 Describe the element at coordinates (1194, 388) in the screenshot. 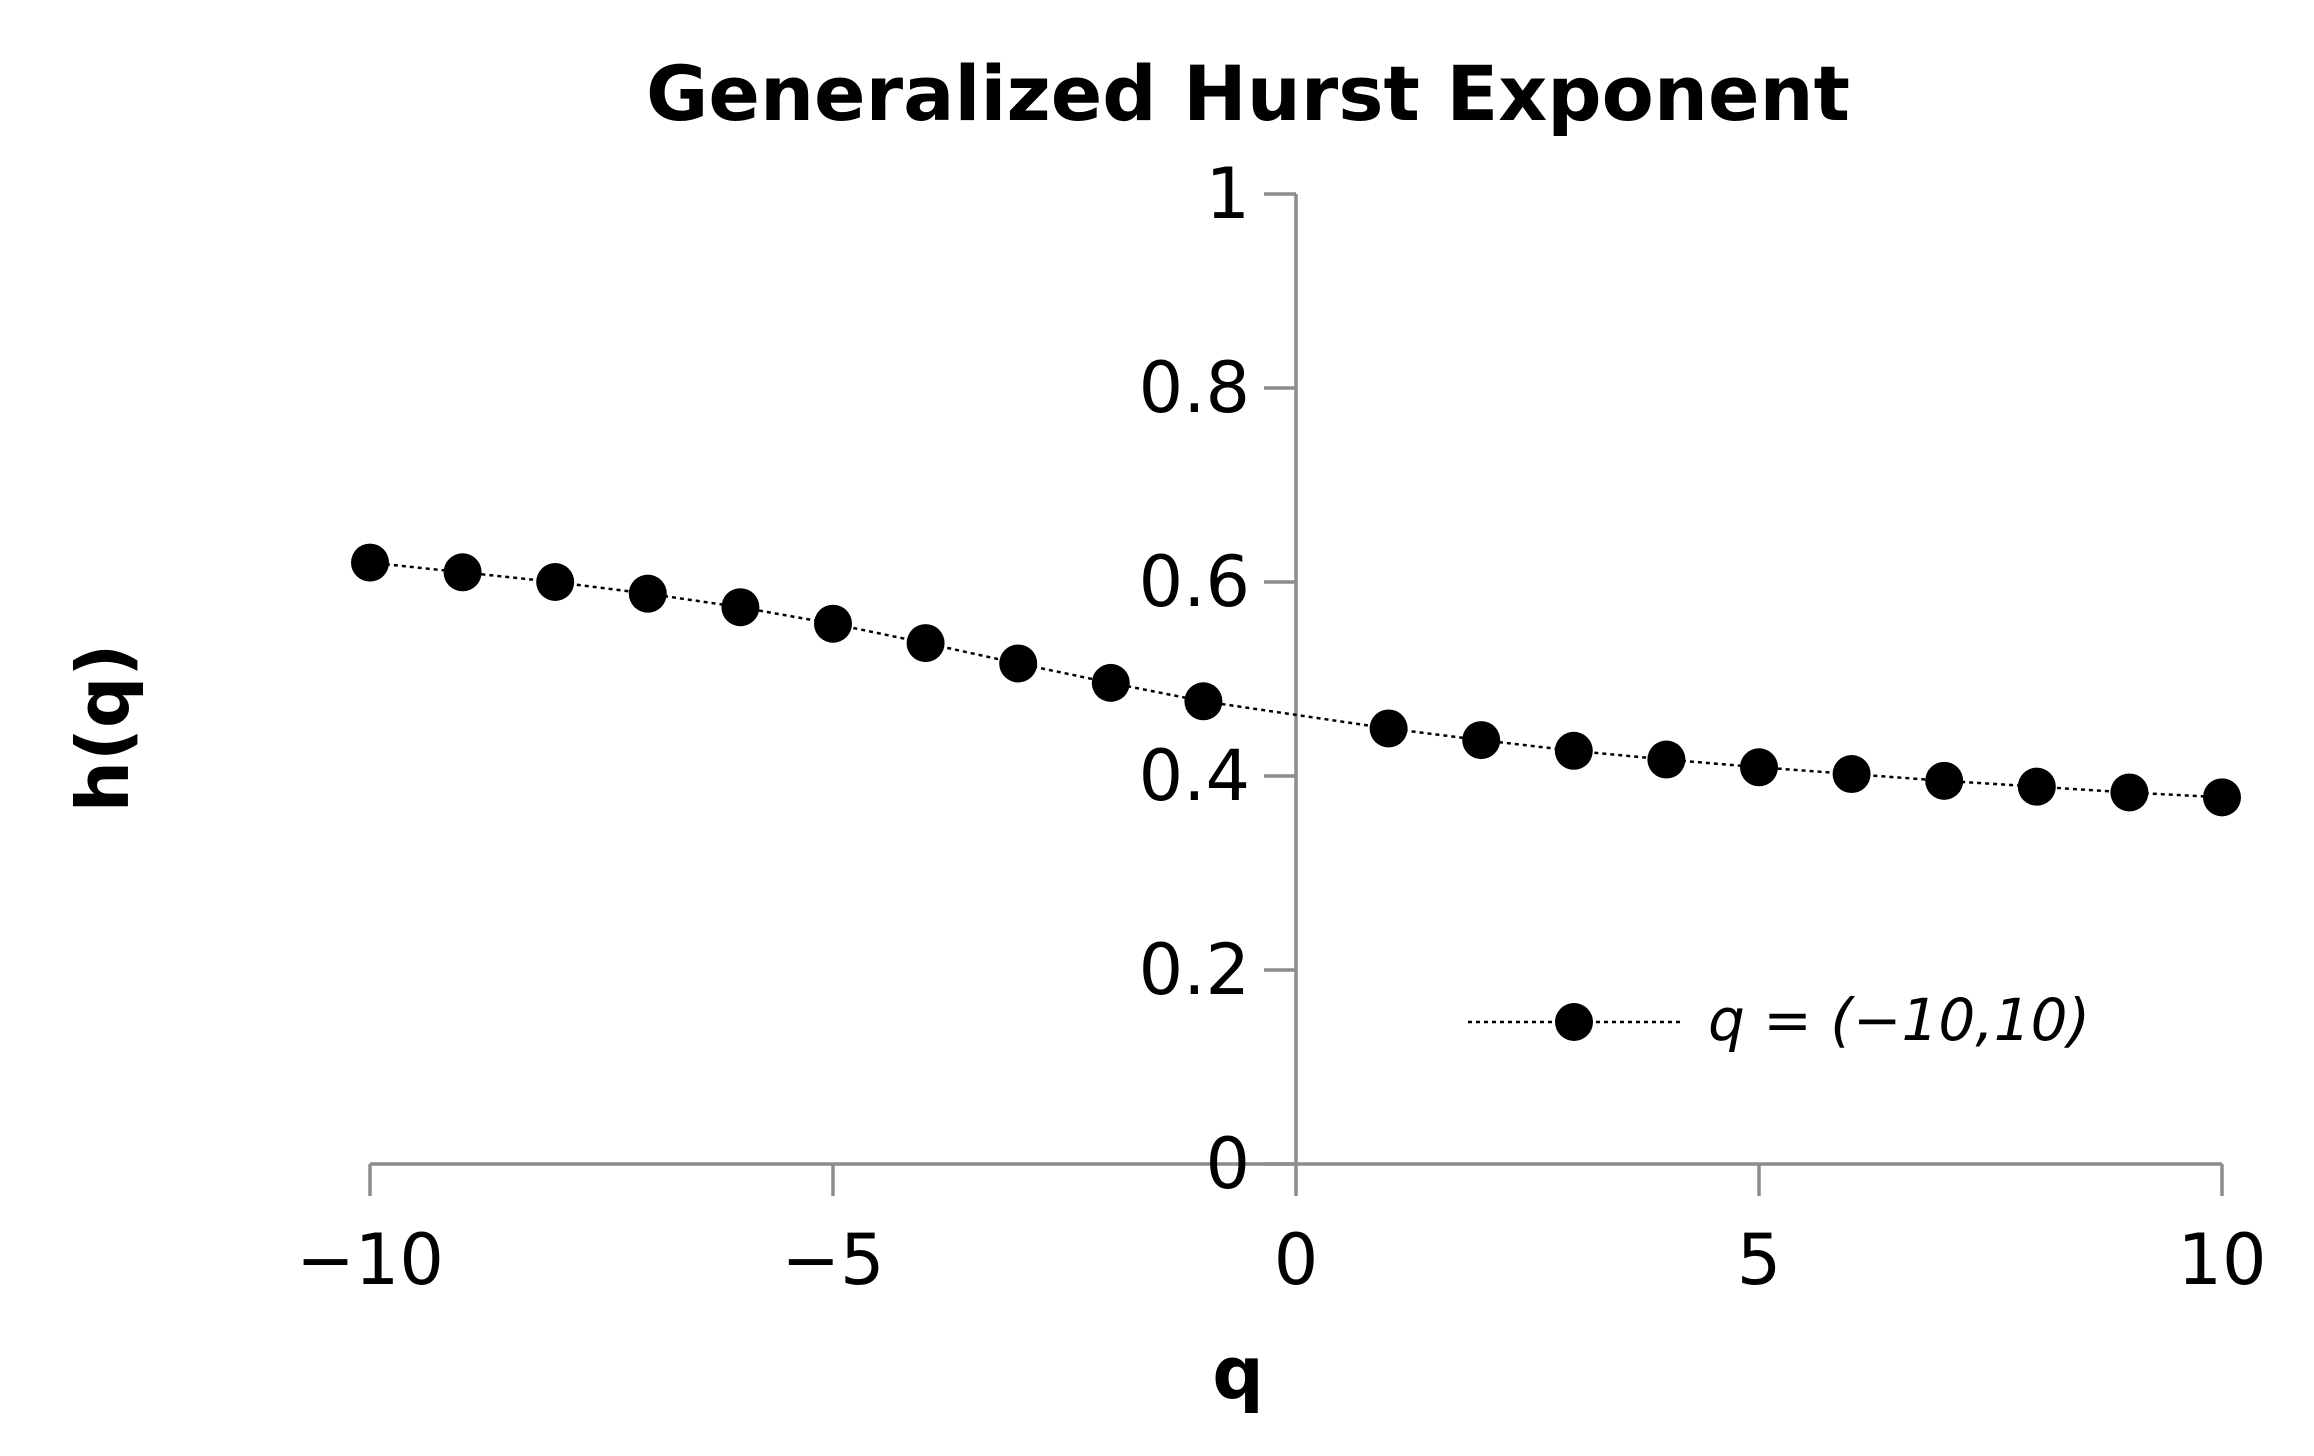

I see `y-tick-label: 0.8` at that location.